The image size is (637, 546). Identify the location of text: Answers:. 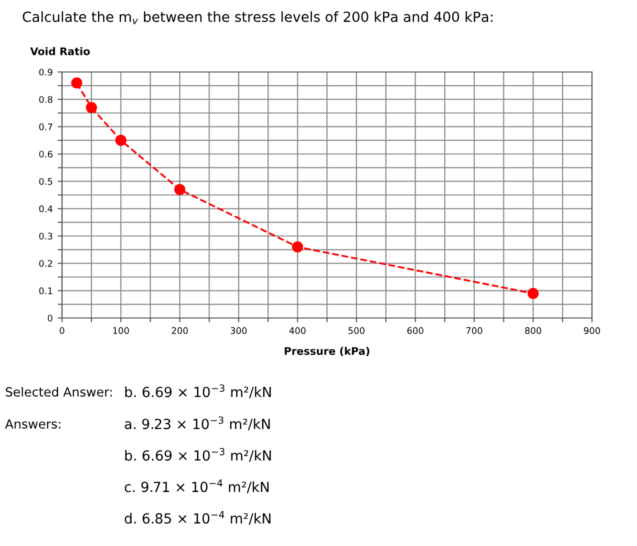
(32, 424).